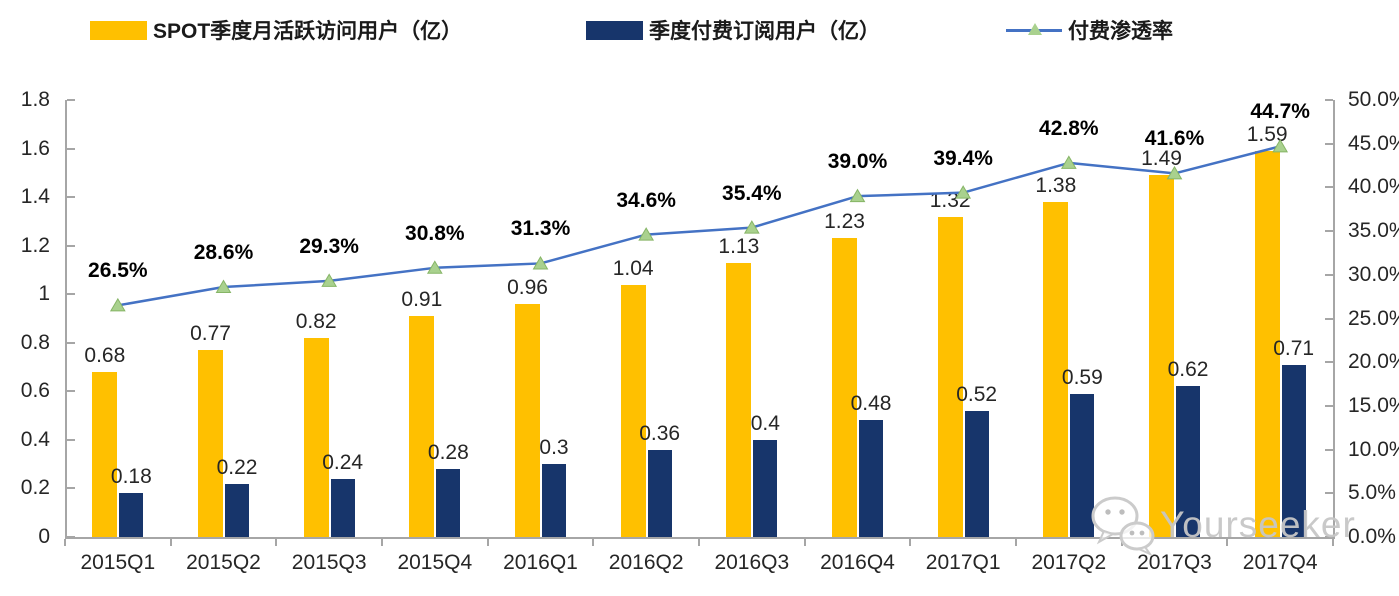  I want to click on mau-bar-value: 1.23, so click(844, 222).